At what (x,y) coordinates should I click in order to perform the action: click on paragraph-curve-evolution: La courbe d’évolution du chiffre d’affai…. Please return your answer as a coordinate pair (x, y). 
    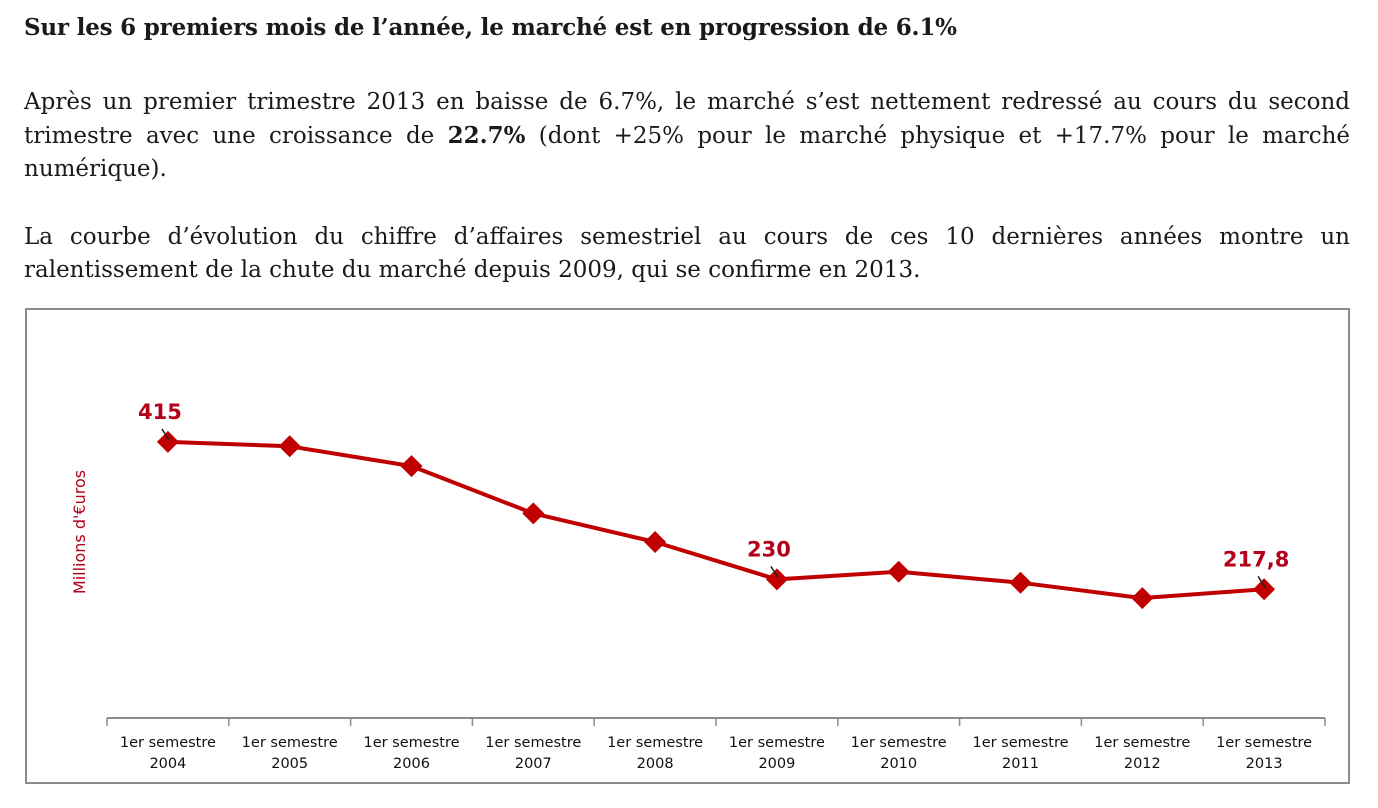
    Looking at the image, I should click on (687, 253).